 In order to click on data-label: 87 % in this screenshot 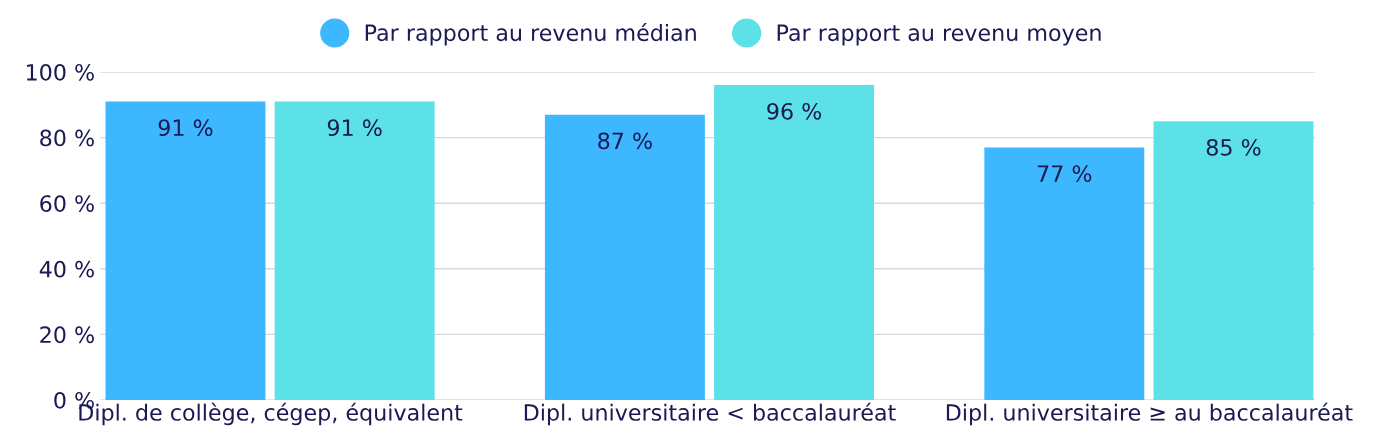, I will do `click(625, 141)`.